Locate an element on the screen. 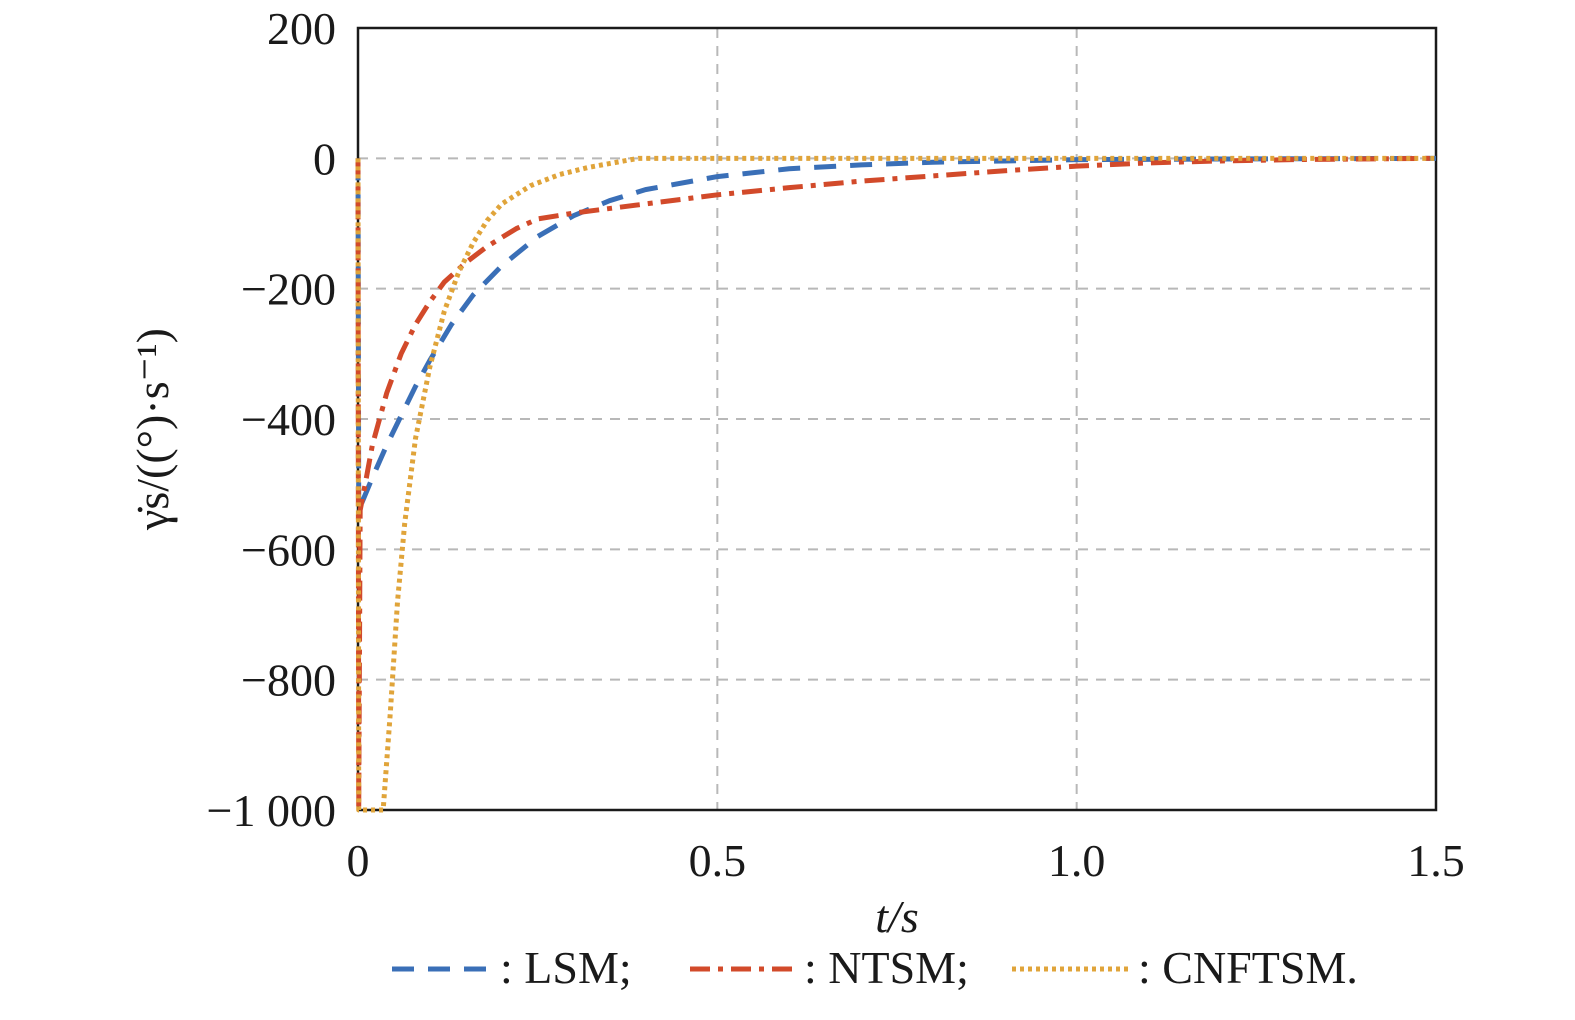  y-tick-label: −400 is located at coordinates (288, 419).